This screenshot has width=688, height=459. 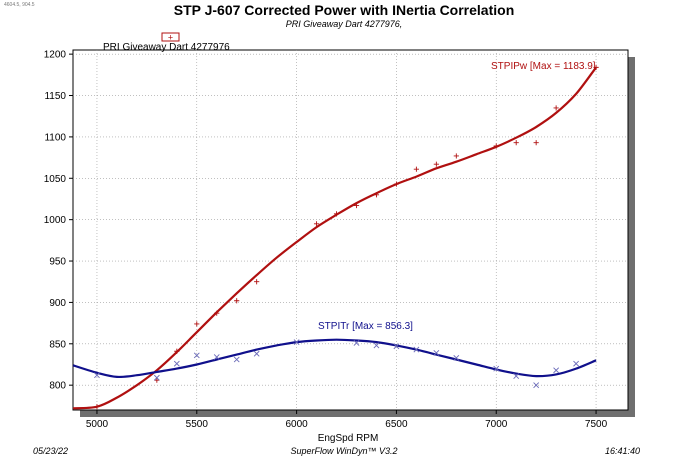 What do you see at coordinates (334, 358) in the screenshot?
I see `torque-curve` at bounding box center [334, 358].